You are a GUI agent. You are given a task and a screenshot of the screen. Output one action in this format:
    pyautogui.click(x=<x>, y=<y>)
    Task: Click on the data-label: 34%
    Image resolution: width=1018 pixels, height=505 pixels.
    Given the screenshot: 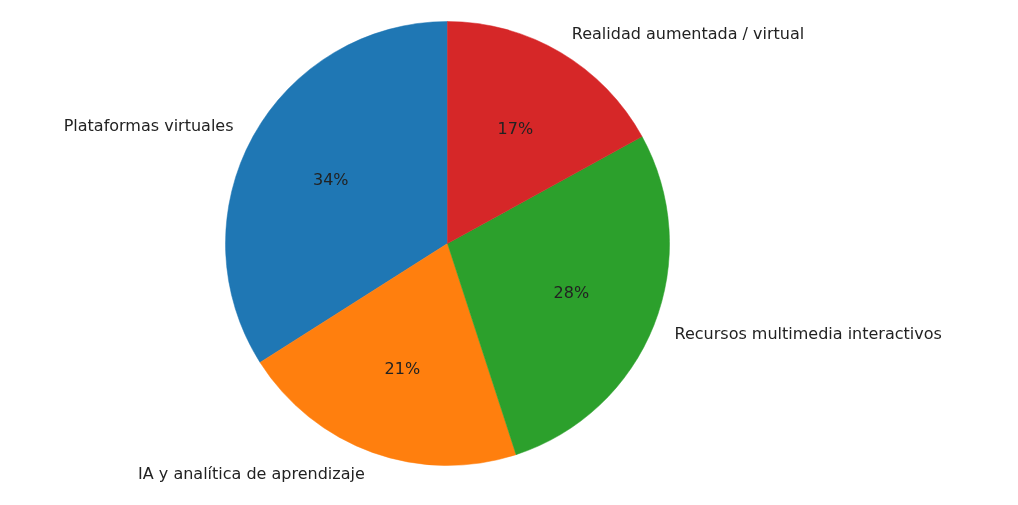 What is the action you would take?
    pyautogui.click(x=330, y=179)
    